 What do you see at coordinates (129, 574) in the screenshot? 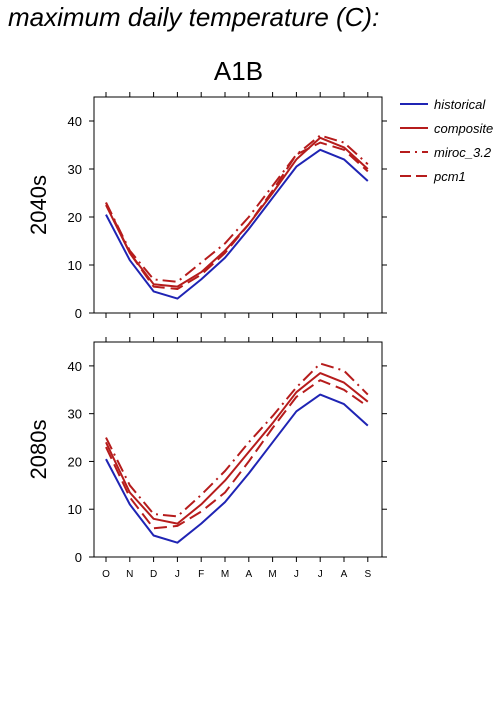
I see `x-tick-label: N` at bounding box center [129, 574].